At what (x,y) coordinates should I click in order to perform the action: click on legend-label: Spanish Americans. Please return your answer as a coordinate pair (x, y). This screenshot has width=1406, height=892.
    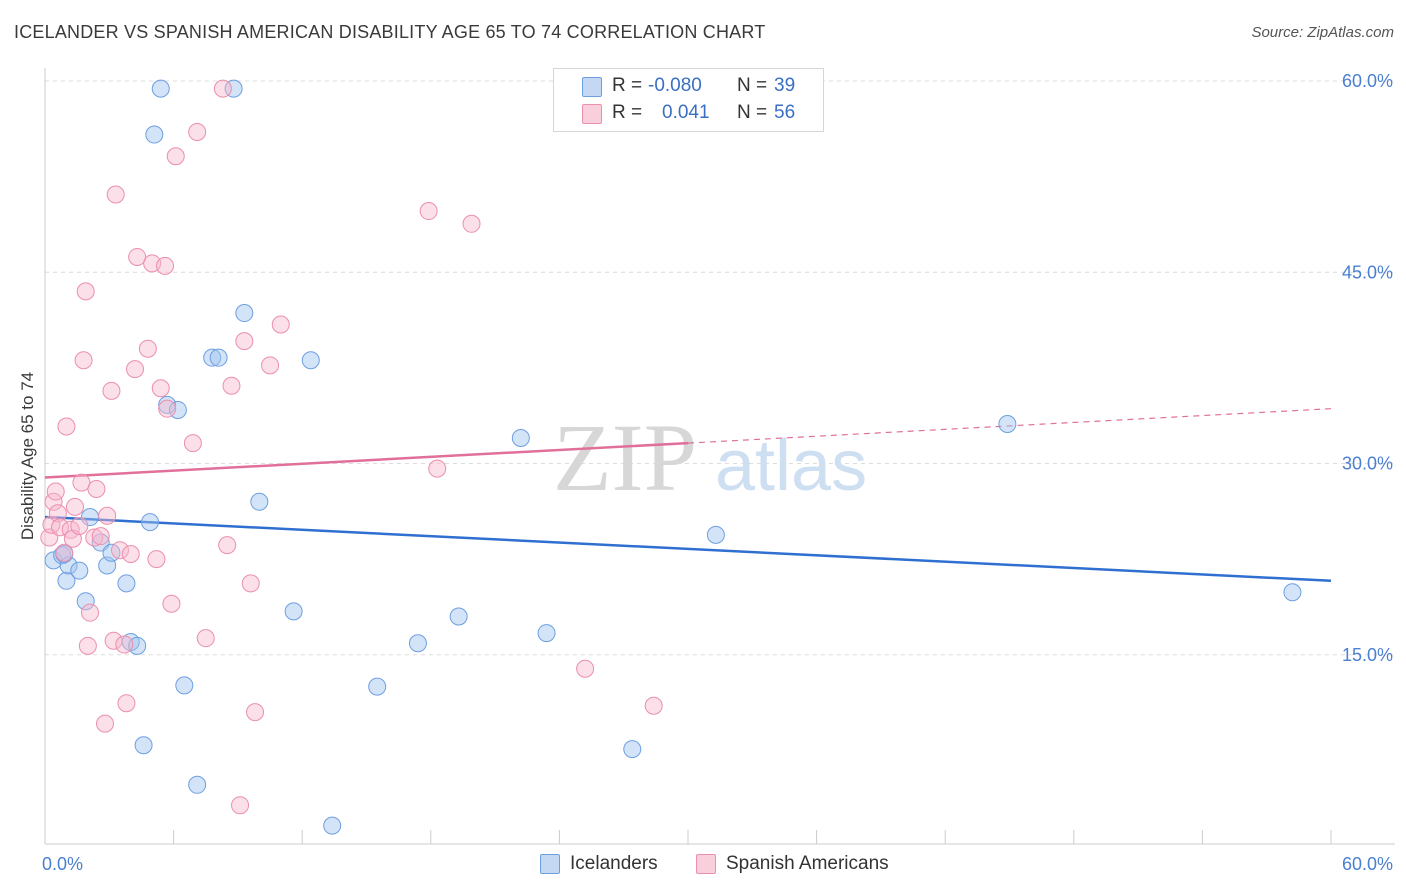
    Looking at the image, I should click on (807, 863).